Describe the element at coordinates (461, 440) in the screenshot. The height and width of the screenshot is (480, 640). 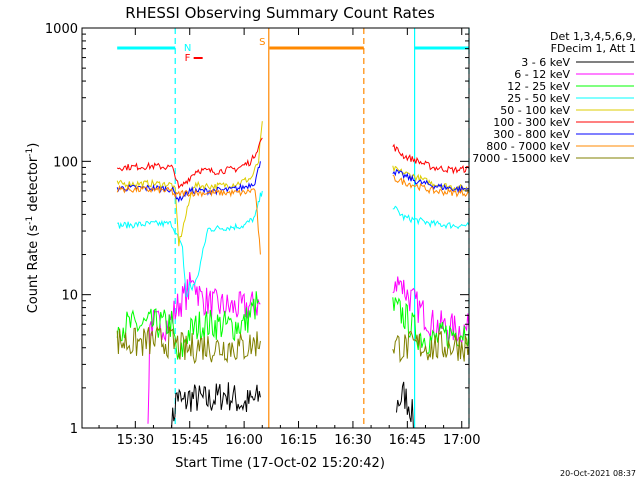
I see `x-tick-label-6: 17:00` at that location.